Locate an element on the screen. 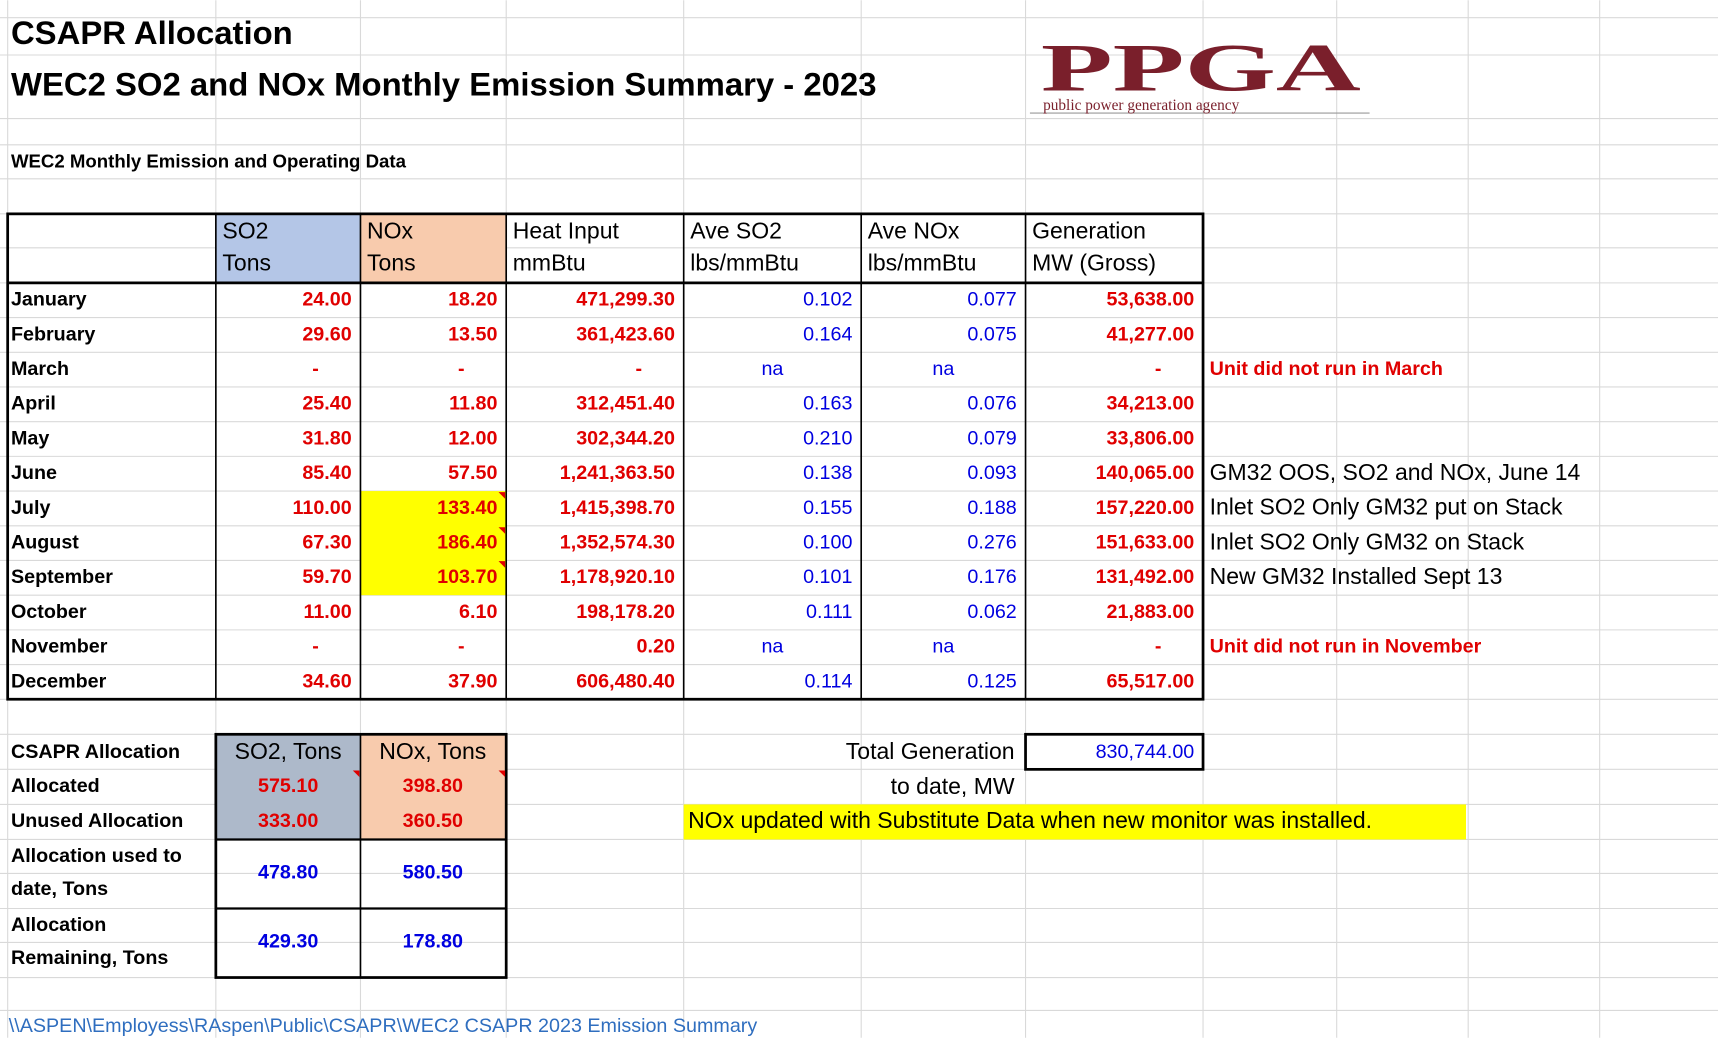  cell-value: 157,220.00 is located at coordinates (1145, 508).